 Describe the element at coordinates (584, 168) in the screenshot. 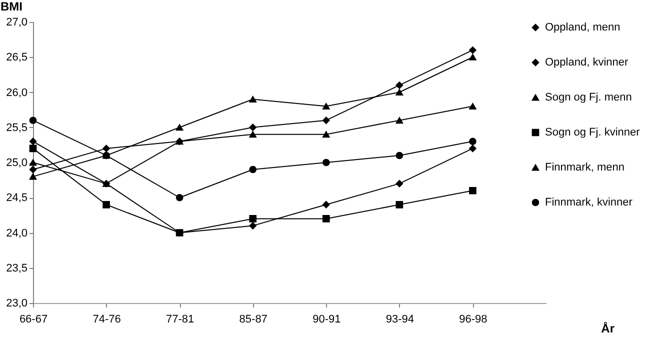

I see `legend-label: Finnmark, menn` at that location.